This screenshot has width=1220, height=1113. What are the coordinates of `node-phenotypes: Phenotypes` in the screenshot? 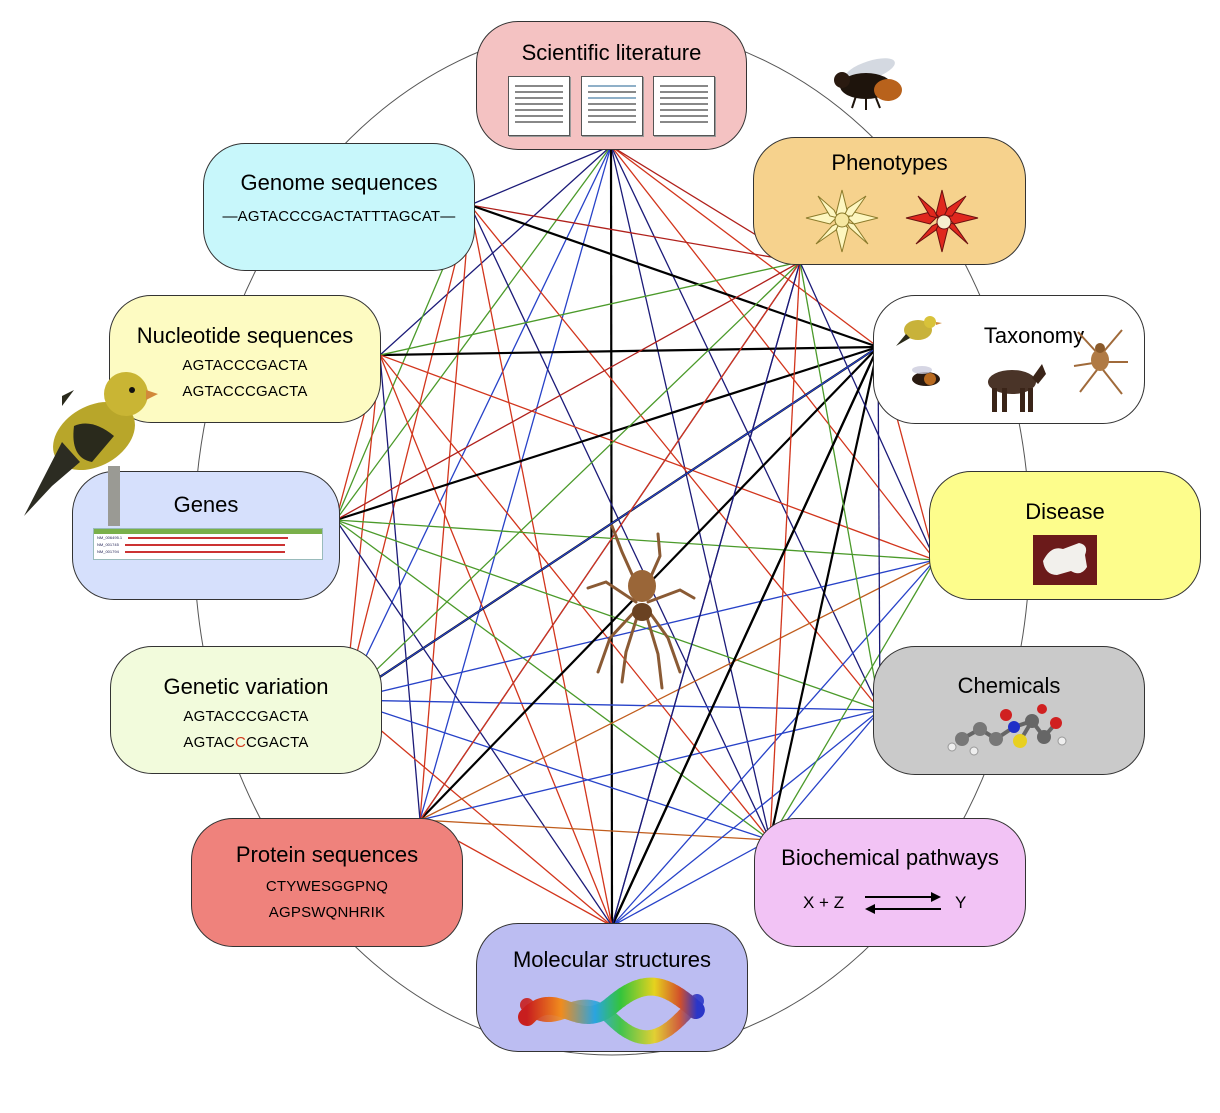 It's located at (889, 201).